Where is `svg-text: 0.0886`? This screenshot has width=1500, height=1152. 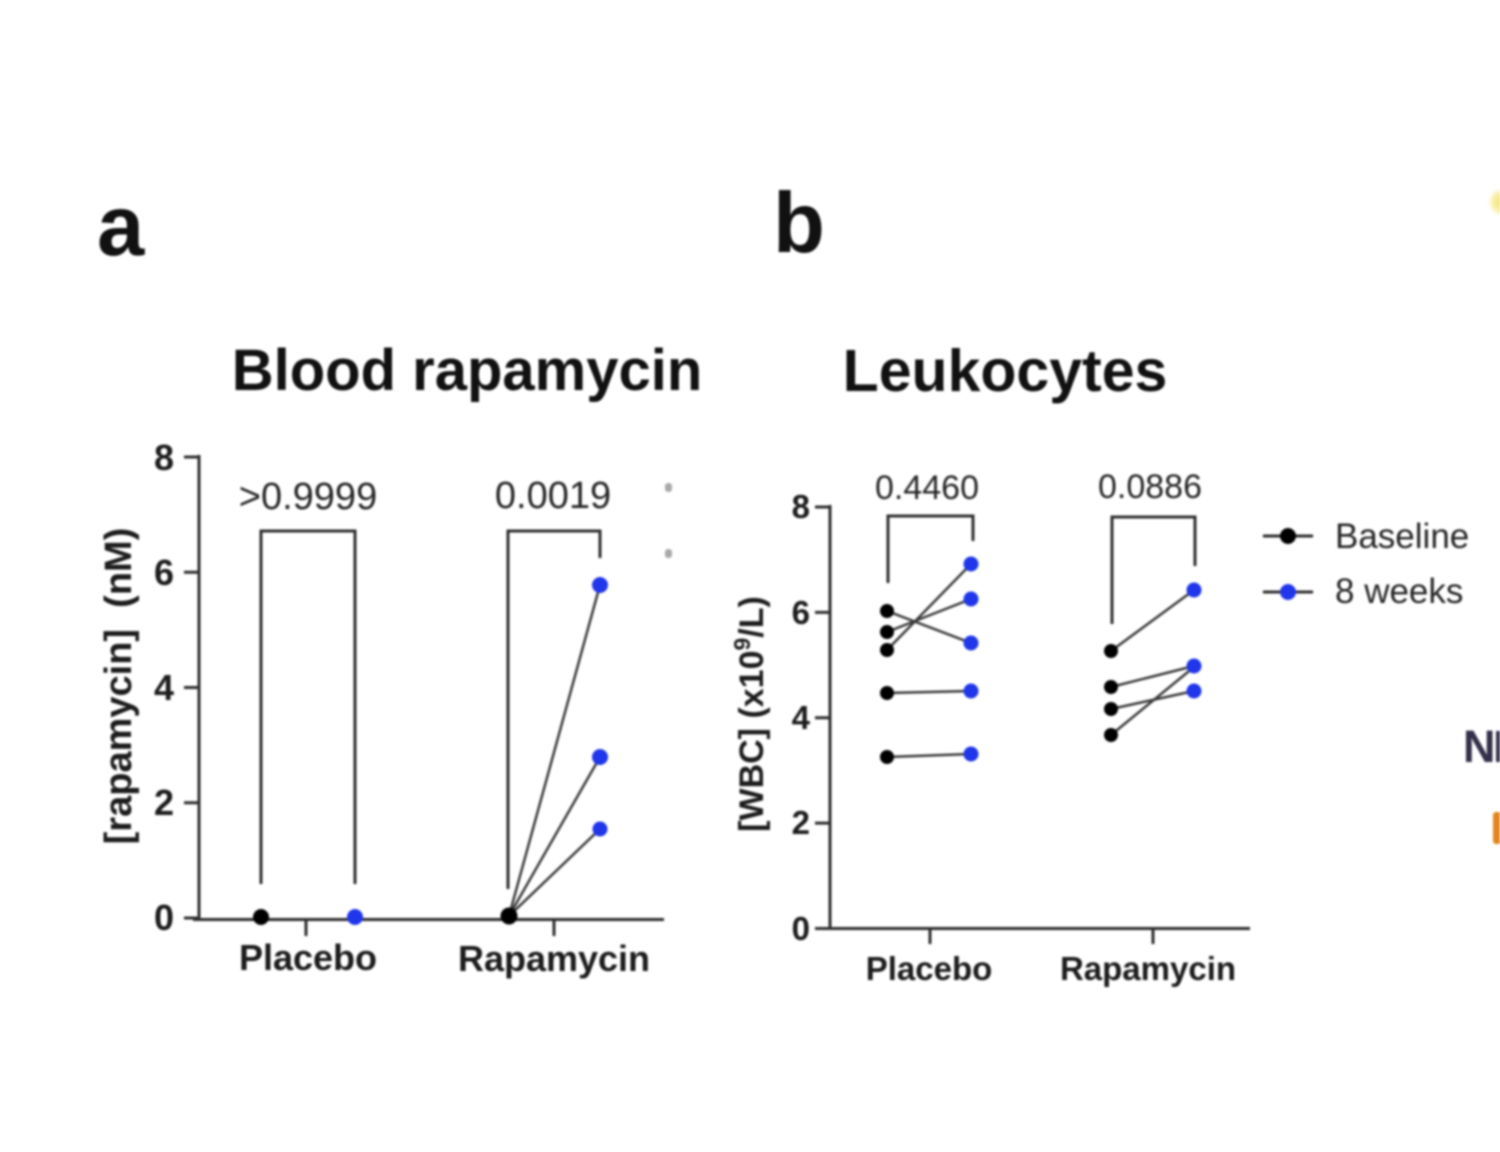
svg-text: 0.0886 is located at coordinates (1150, 487).